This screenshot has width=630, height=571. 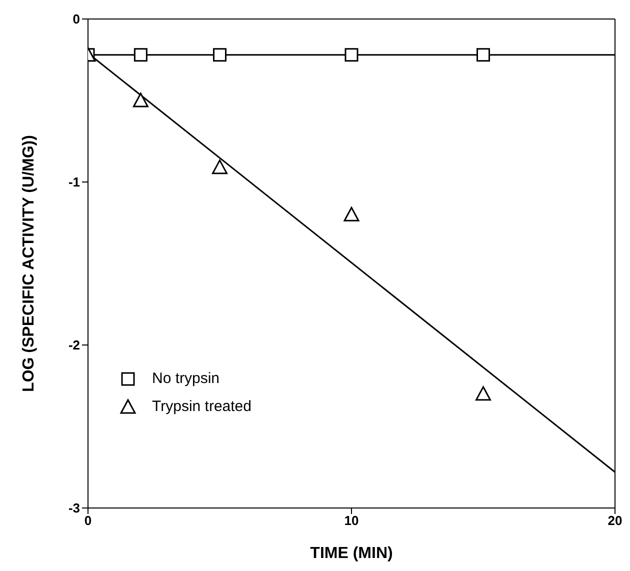 I want to click on y-tick-label: -3, so click(x=74, y=508).